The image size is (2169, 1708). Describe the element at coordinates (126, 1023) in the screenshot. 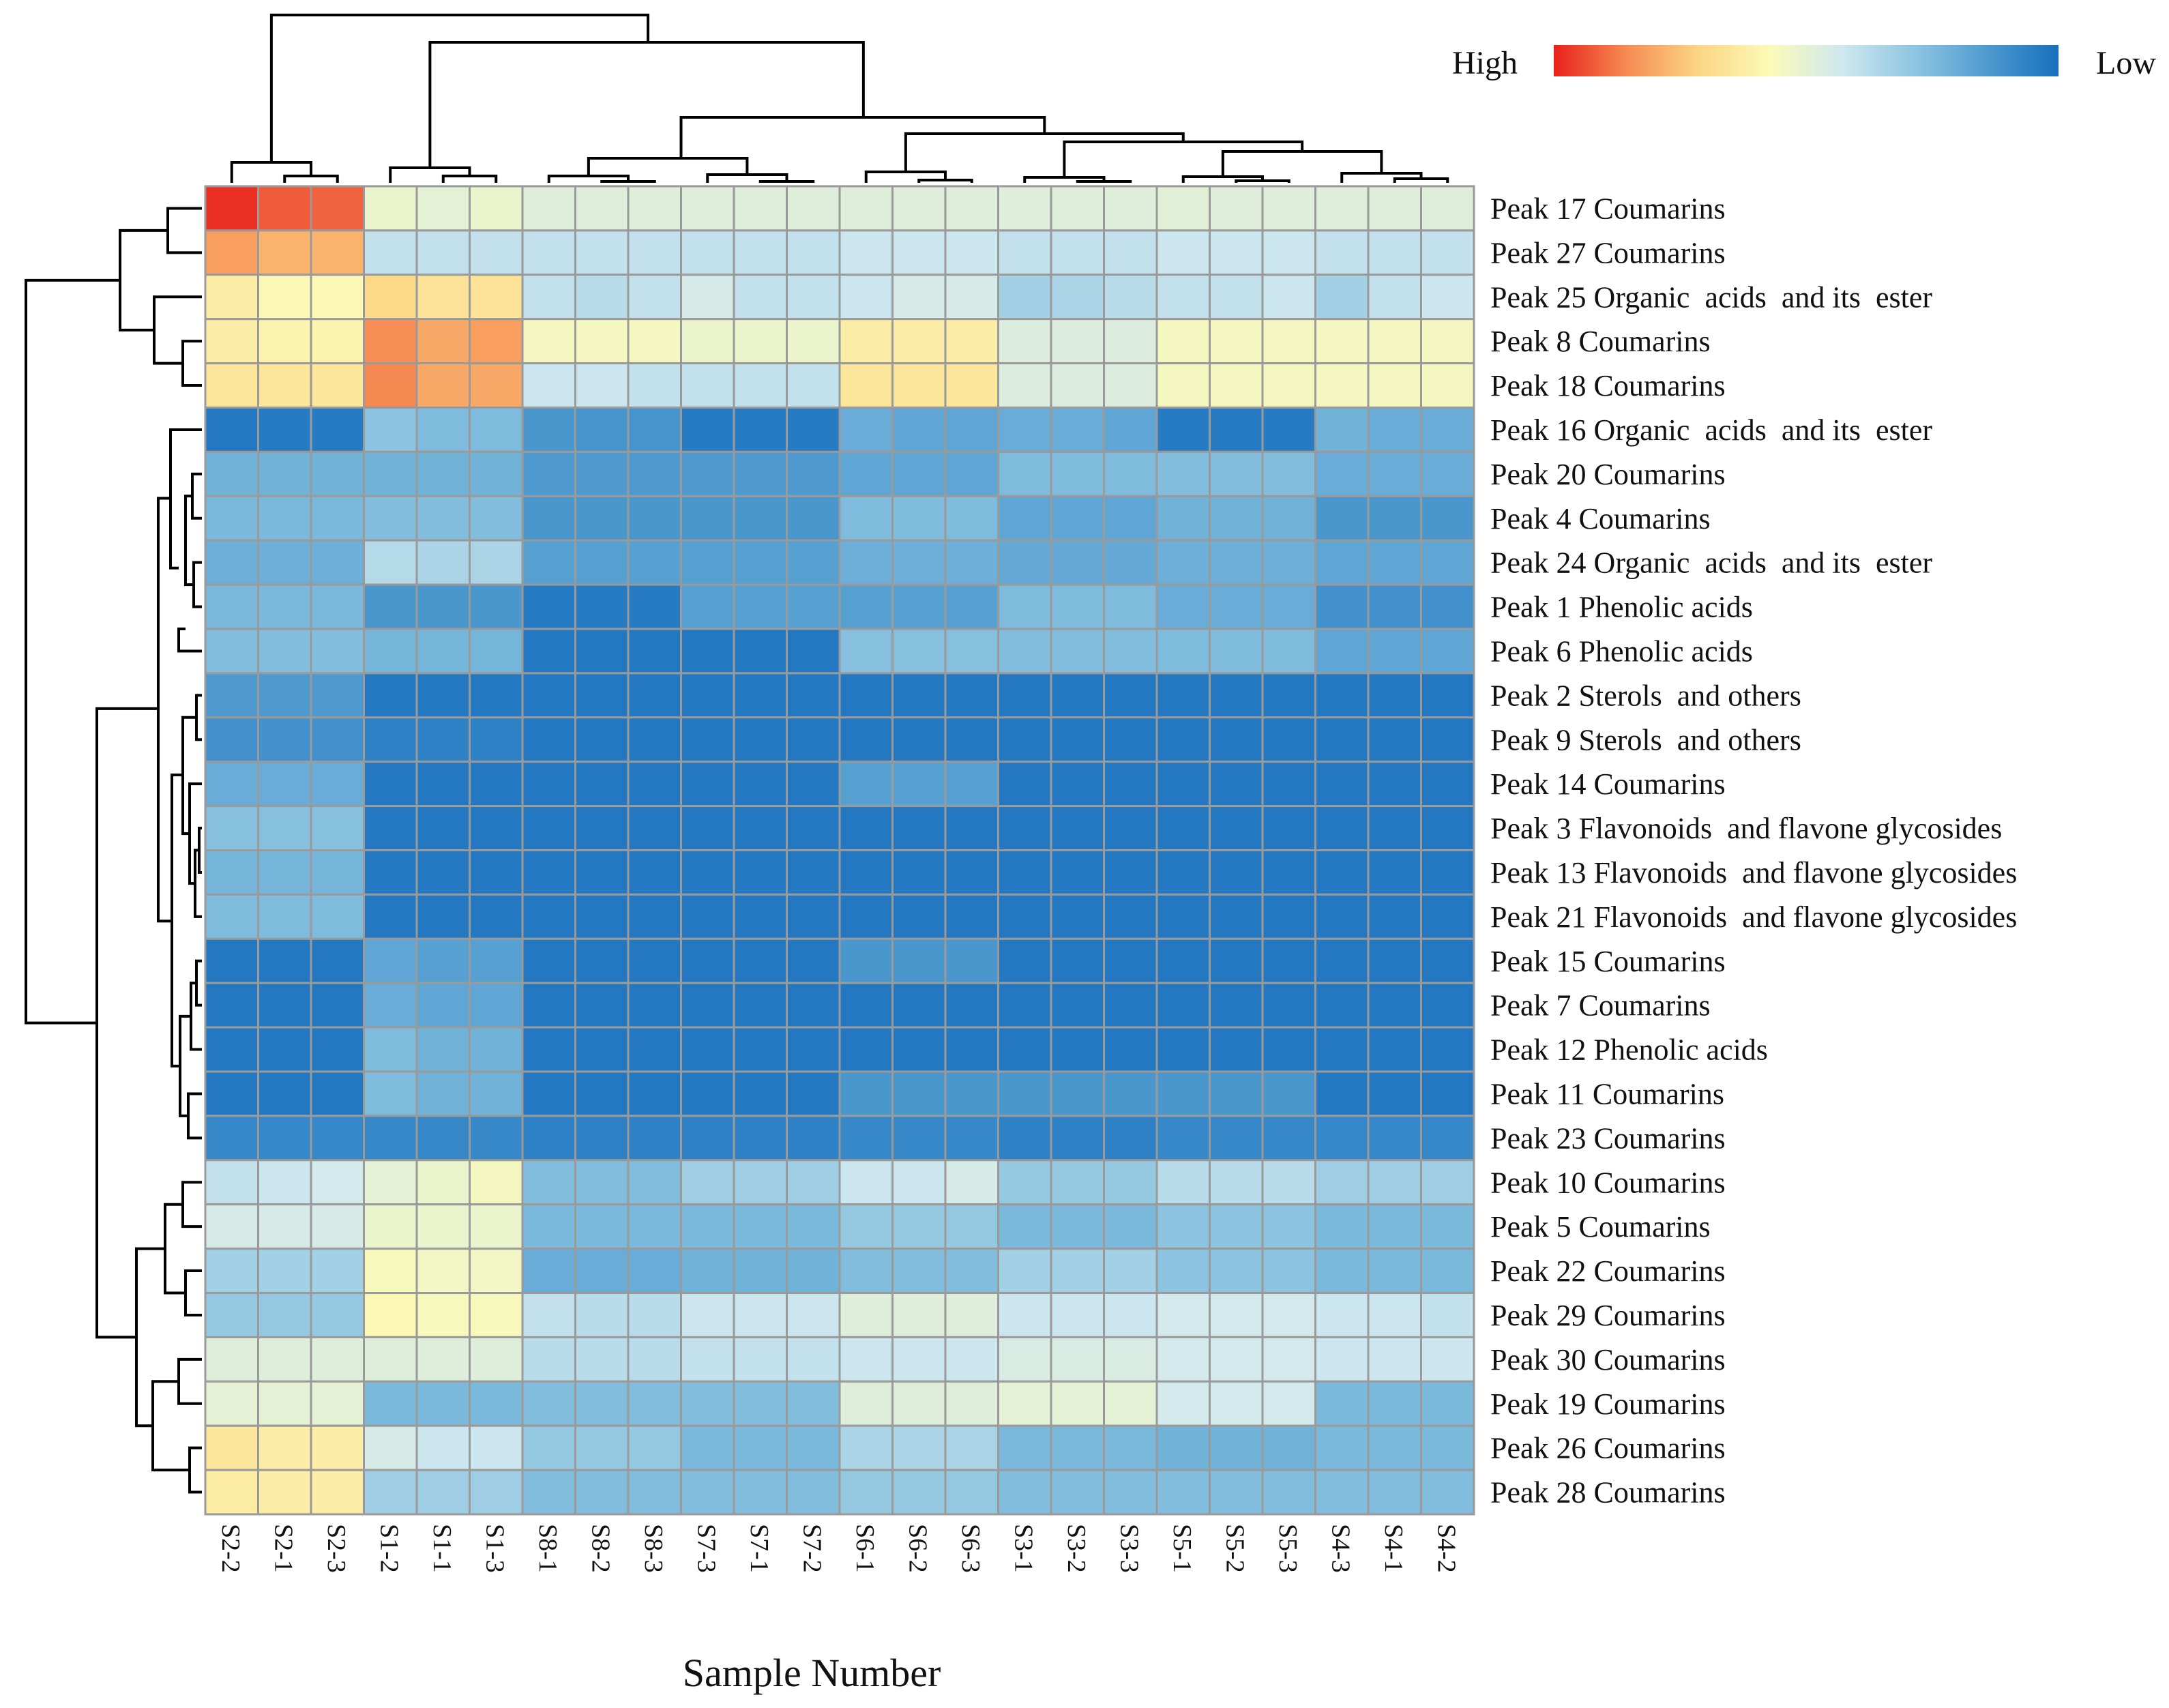

I see `dendrogram-branch` at that location.